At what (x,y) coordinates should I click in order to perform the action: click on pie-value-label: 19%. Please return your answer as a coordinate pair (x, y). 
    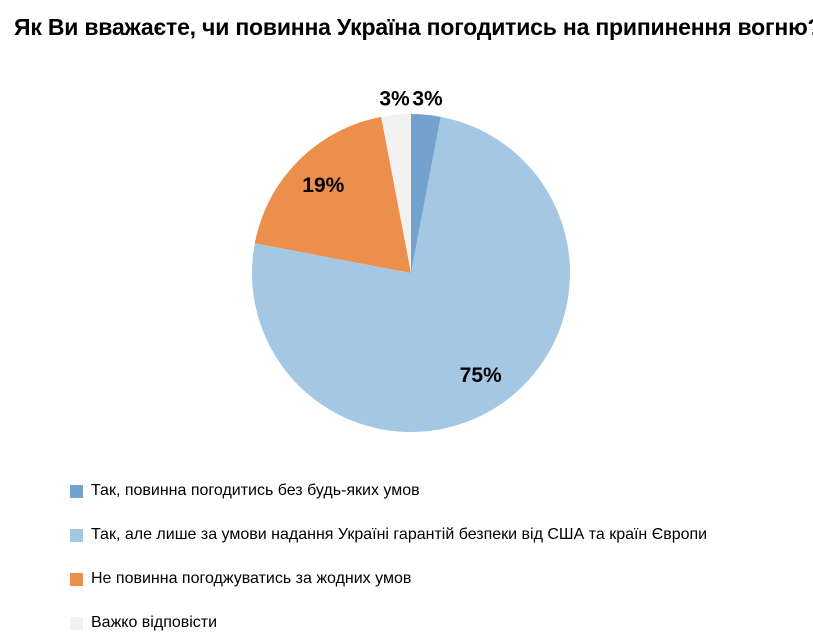
    Looking at the image, I should click on (323, 185).